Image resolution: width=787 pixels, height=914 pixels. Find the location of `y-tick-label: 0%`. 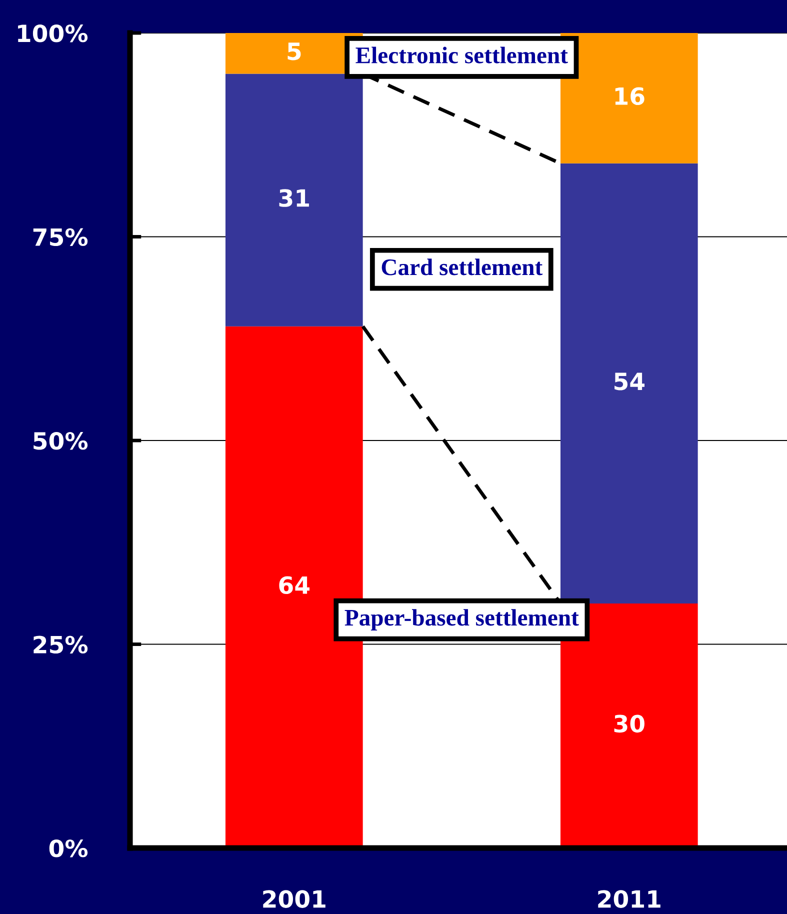

y-tick-label: 0% is located at coordinates (68, 848).